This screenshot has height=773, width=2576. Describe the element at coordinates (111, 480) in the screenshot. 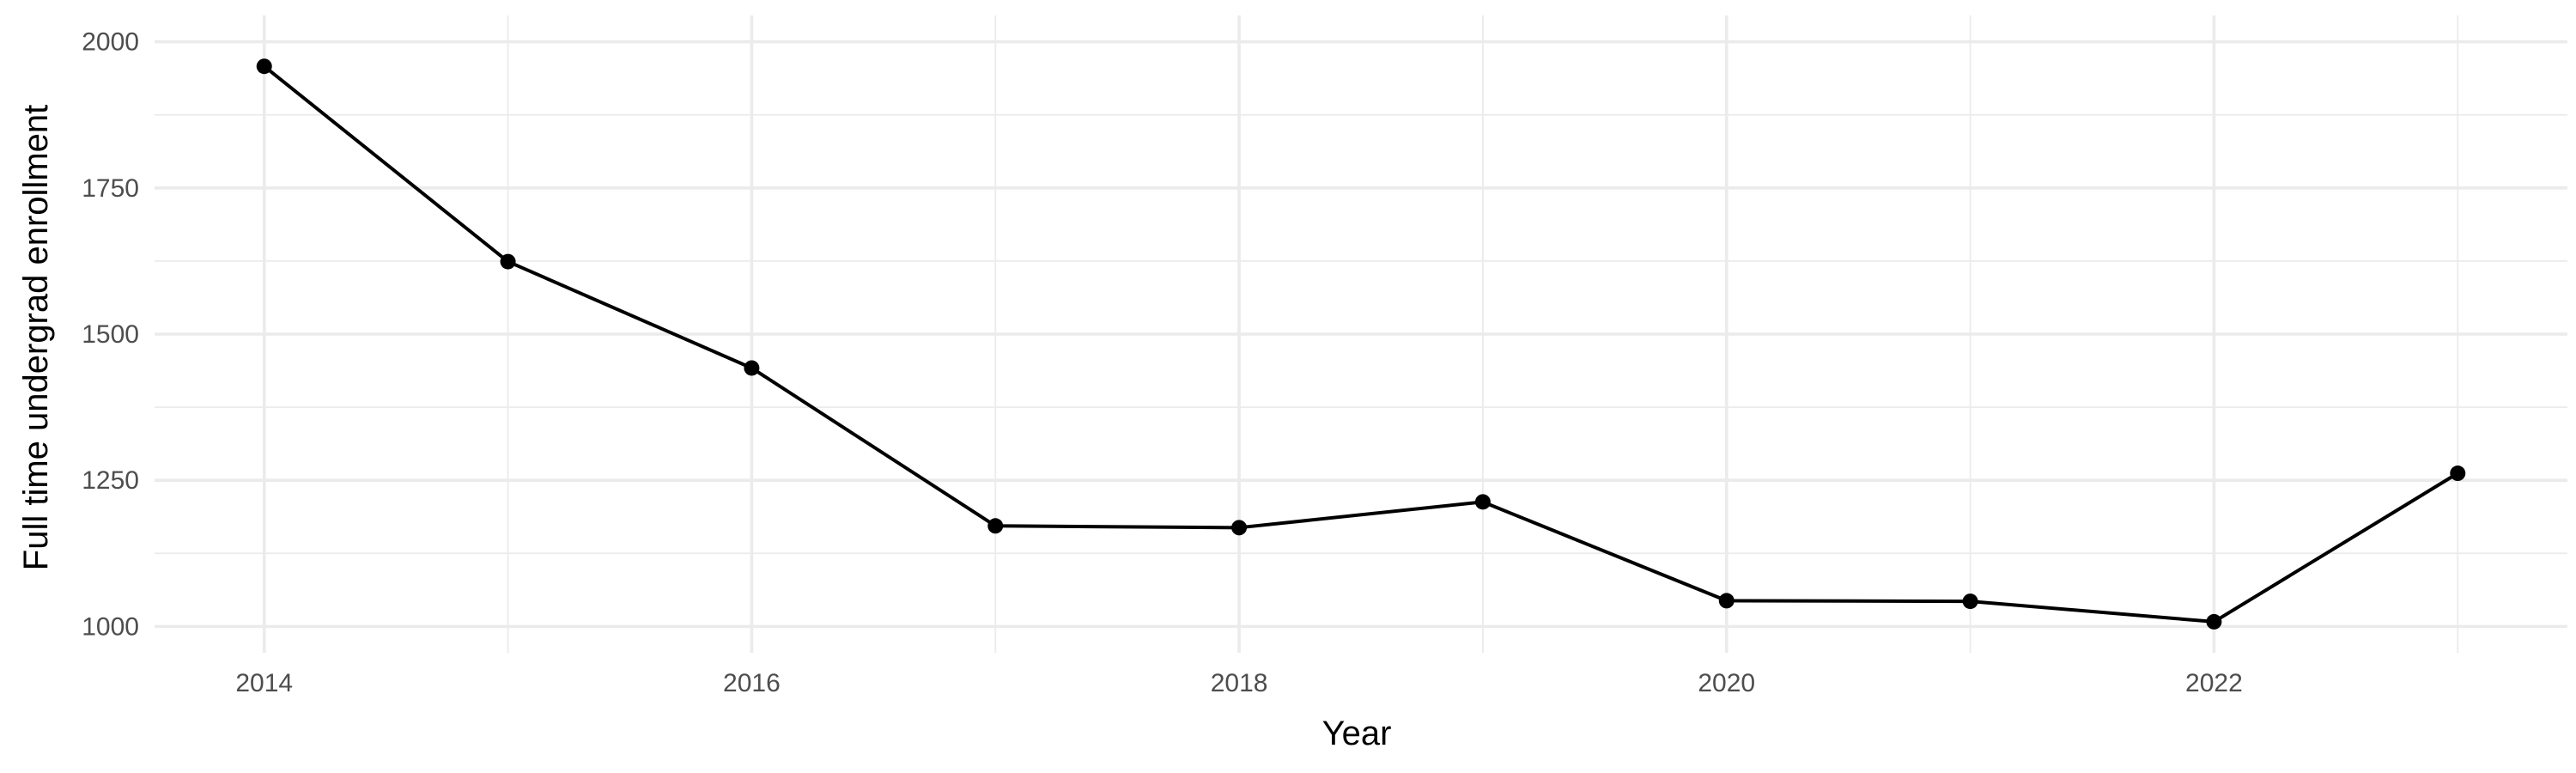

I see `y-tick-label: 1250` at that location.